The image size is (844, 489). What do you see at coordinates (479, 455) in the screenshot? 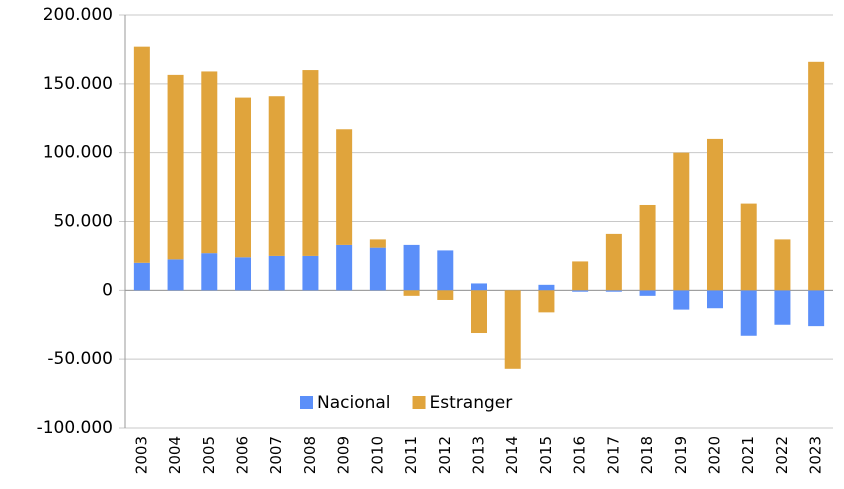
I see `x-tick-label: 2013` at bounding box center [479, 455].